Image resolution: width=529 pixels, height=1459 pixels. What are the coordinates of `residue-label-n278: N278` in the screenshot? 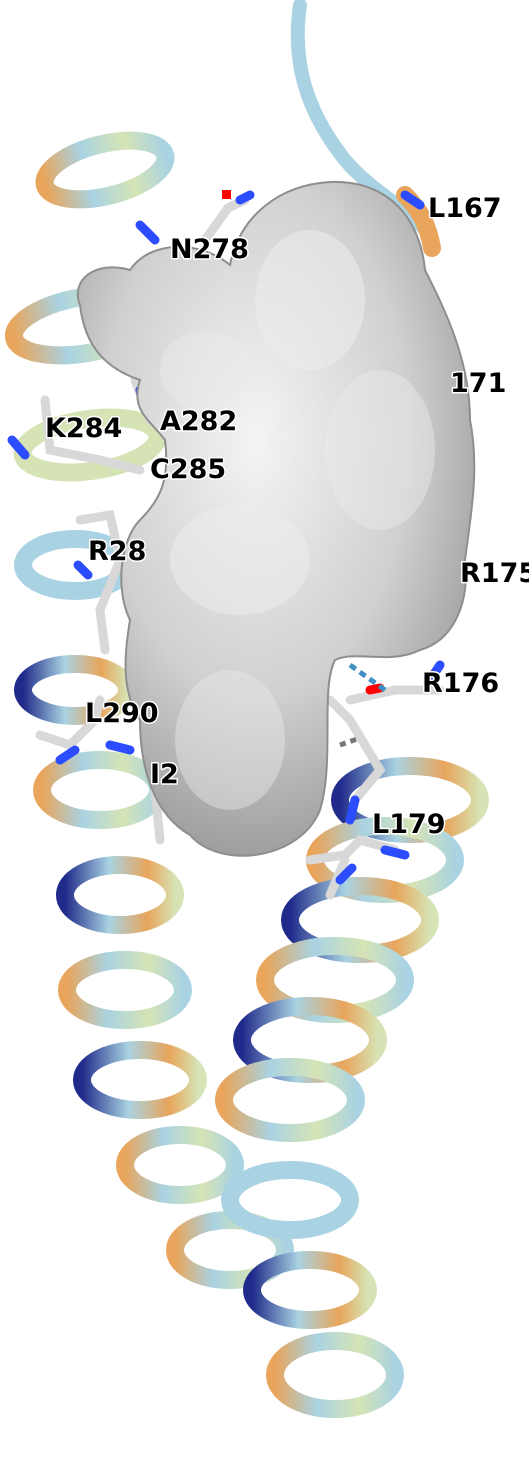 It's located at (209, 249).